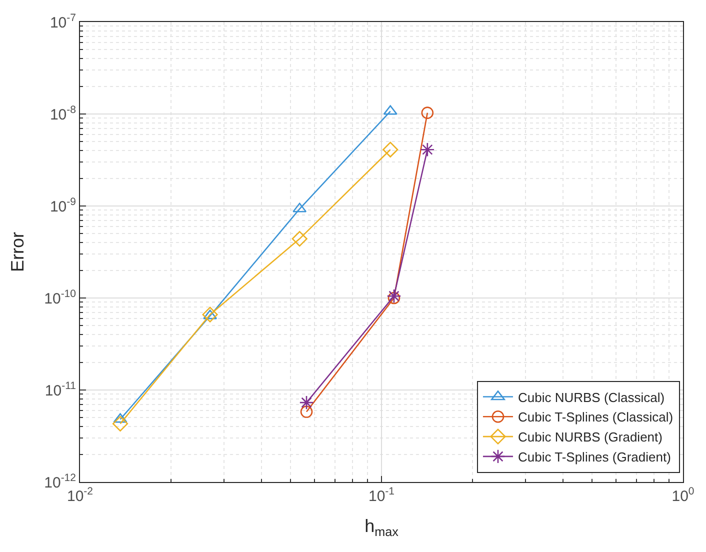 This screenshot has width=706, height=552. I want to click on legend-label: Cubic NURBS (Gradient), so click(590, 437).